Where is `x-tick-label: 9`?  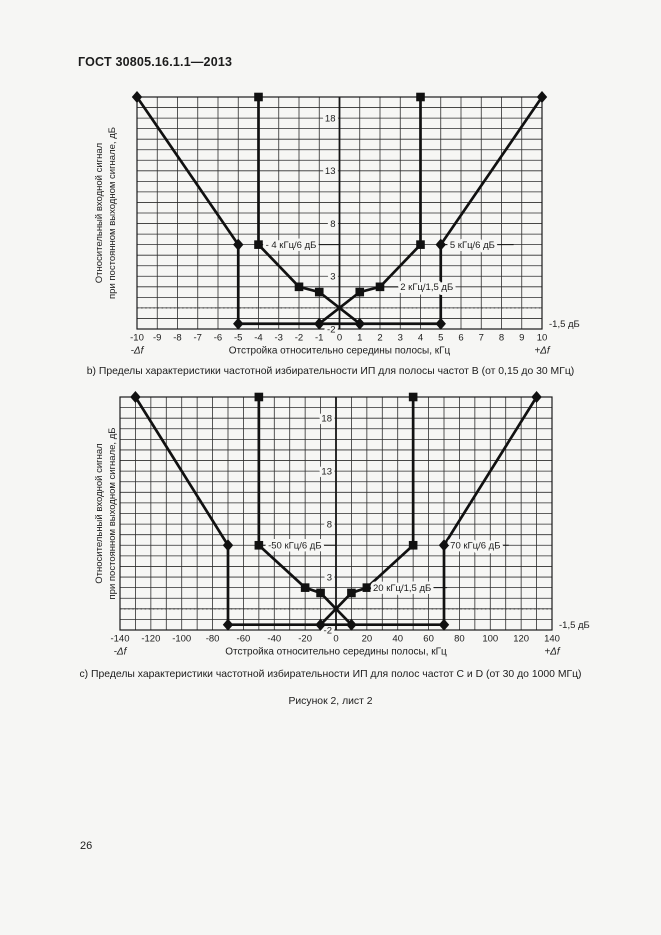 x-tick-label: 9 is located at coordinates (521, 338).